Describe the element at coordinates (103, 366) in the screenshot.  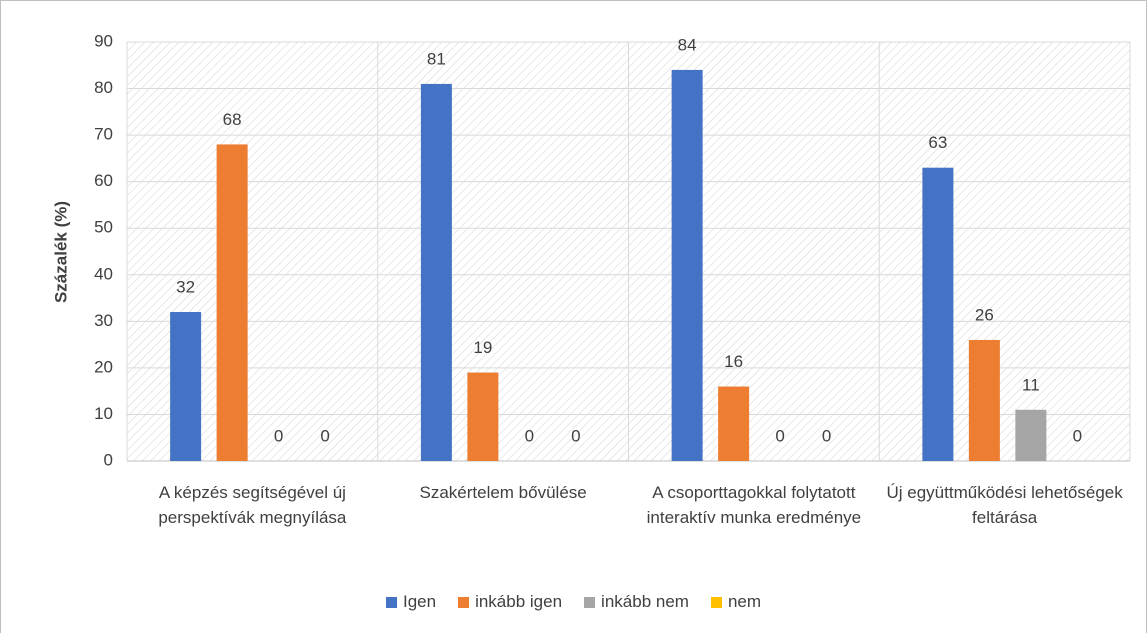
I see `y-tick-label: 20` at that location.